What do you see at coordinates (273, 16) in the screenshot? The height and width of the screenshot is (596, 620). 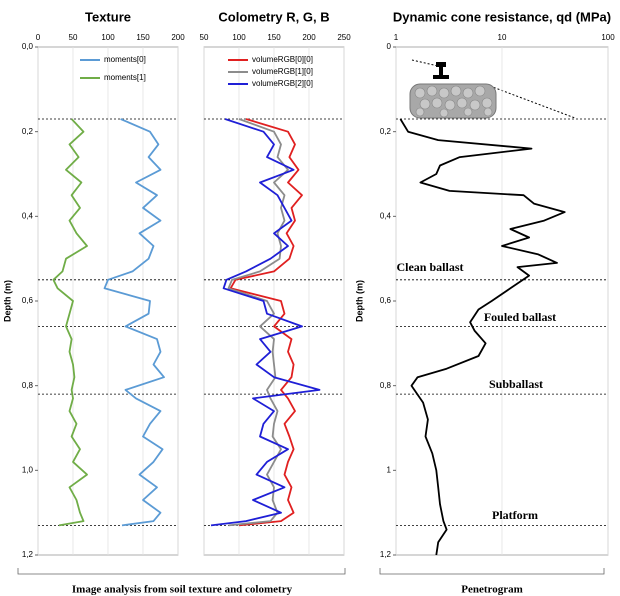 I see `panel-title: Colometry R, G, B` at bounding box center [273, 16].